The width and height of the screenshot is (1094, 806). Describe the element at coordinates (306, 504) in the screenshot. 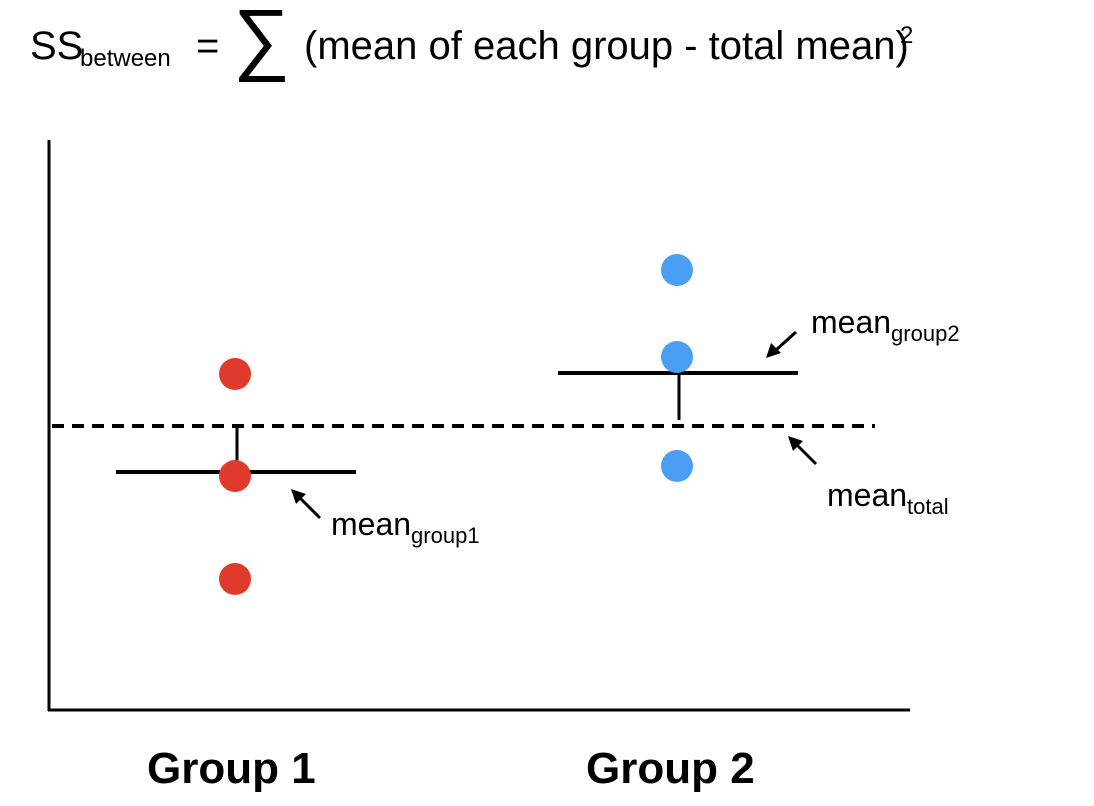

I see `group1-mean-arrow` at that location.